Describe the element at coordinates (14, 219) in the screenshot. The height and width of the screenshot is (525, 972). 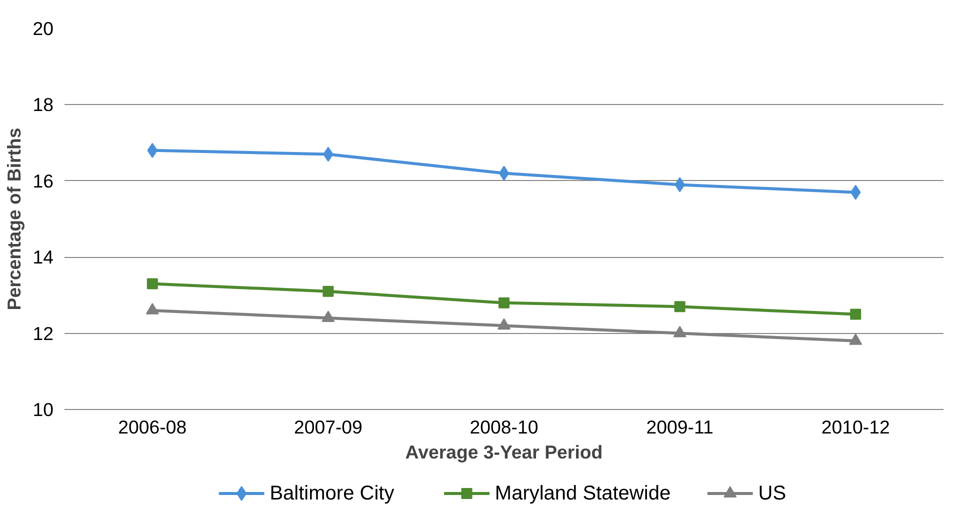
I see `y-axis-title: Percentage of Births` at that location.